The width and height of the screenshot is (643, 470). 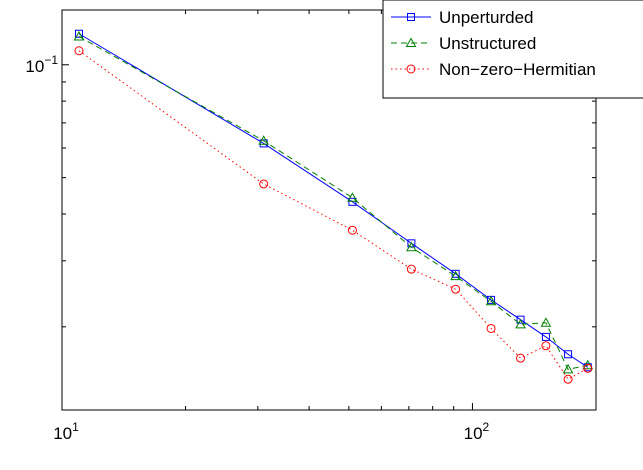 I want to click on legend-label: Unstructured, so click(x=487, y=43).